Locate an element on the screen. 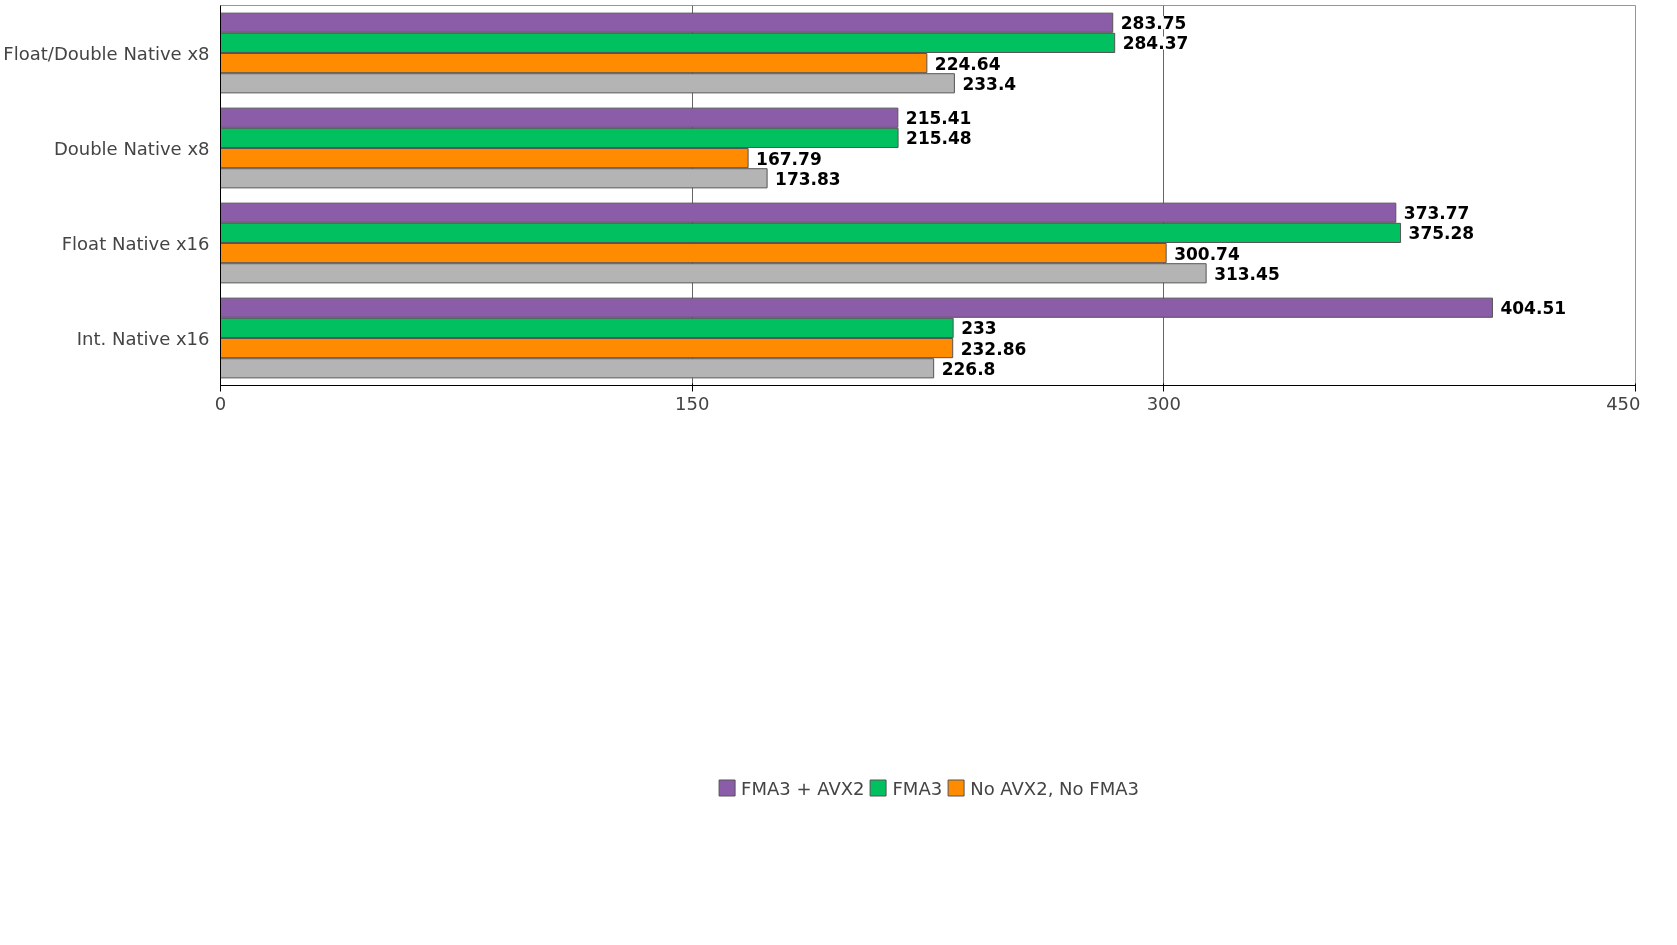  data-label: 167.79 is located at coordinates (789, 158).